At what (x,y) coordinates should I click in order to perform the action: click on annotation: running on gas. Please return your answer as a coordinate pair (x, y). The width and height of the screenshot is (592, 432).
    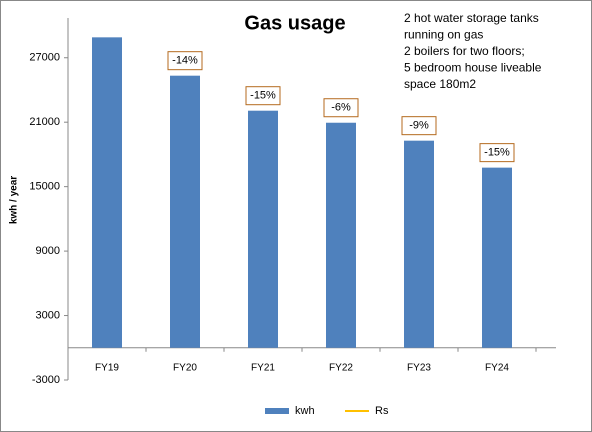
    Looking at the image, I should click on (443, 35).